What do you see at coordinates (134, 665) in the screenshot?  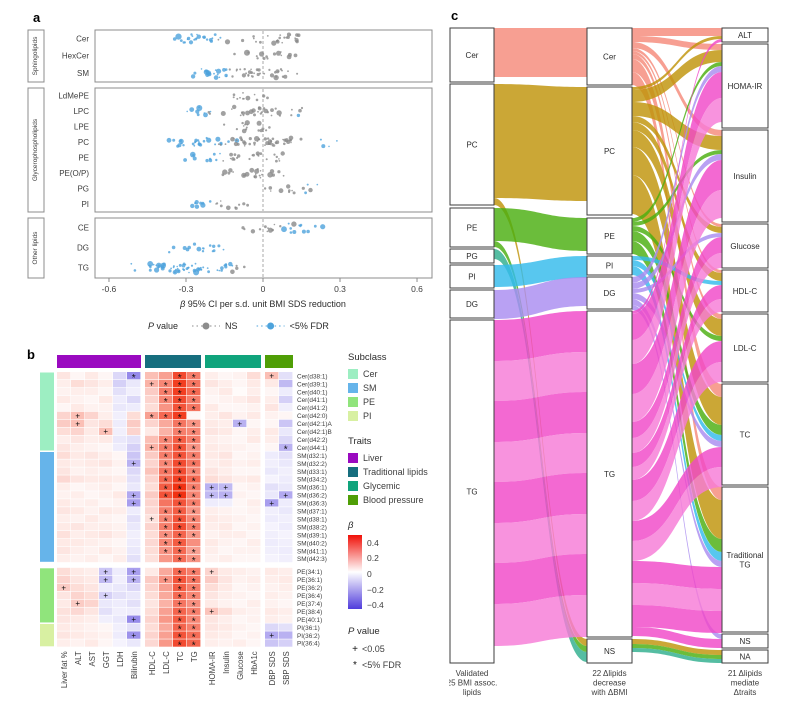 I see `heatmap-column-label: Bilirubin` at bounding box center [134, 665].